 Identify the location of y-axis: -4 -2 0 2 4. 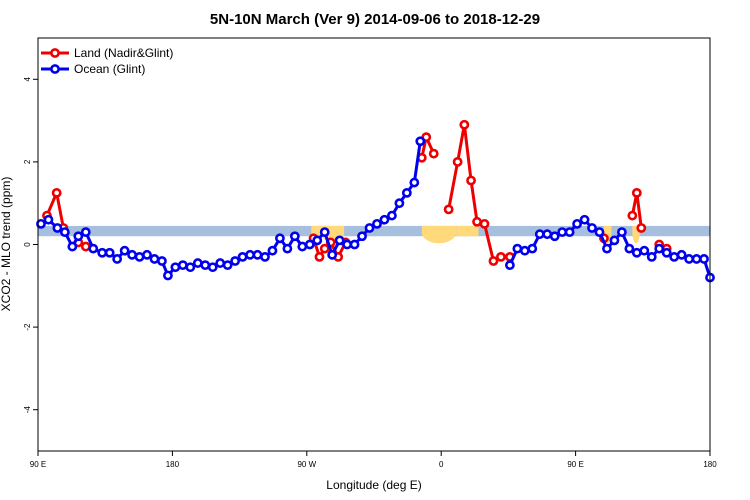
(30, 245).